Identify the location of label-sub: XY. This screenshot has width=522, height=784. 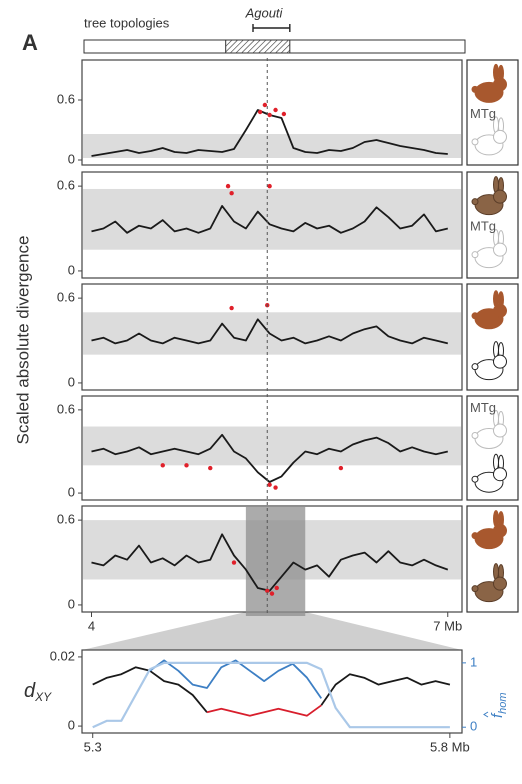
(43, 697).